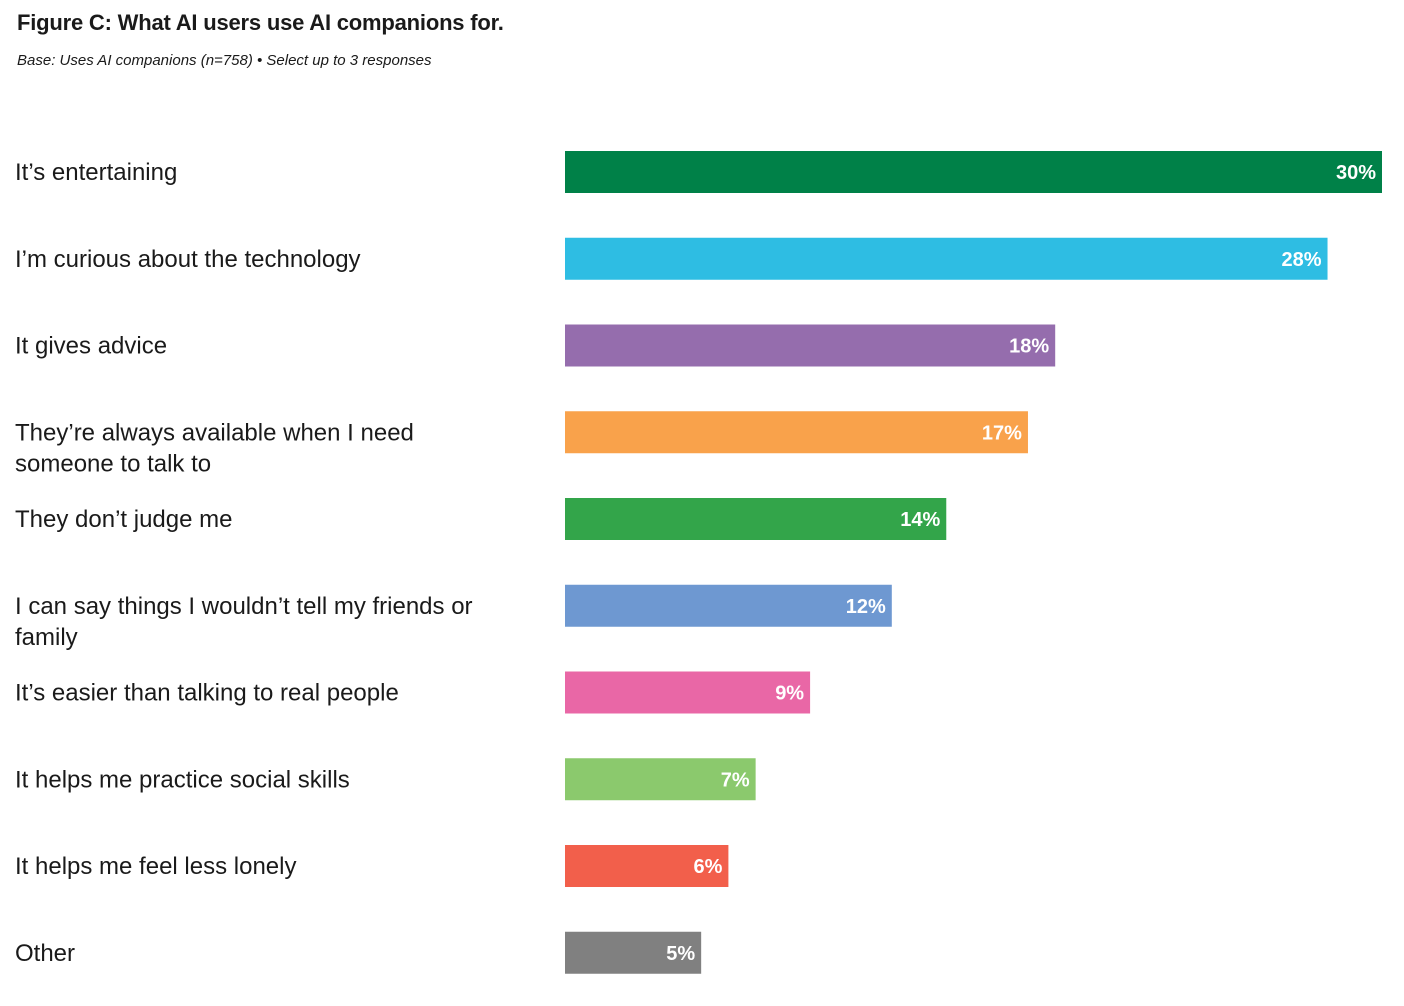 The width and height of the screenshot is (1404, 1006). Describe the element at coordinates (1029, 347) in the screenshot. I see `value-label-3: 18%` at that location.